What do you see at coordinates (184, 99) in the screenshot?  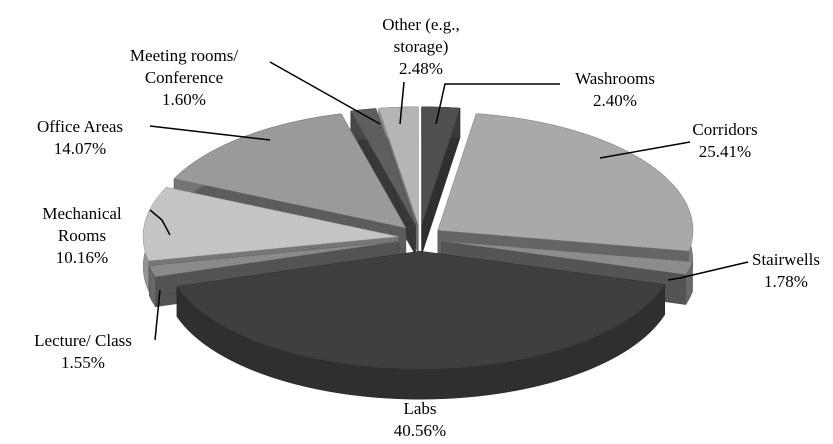 I see `value-label: 1.60%` at bounding box center [184, 99].